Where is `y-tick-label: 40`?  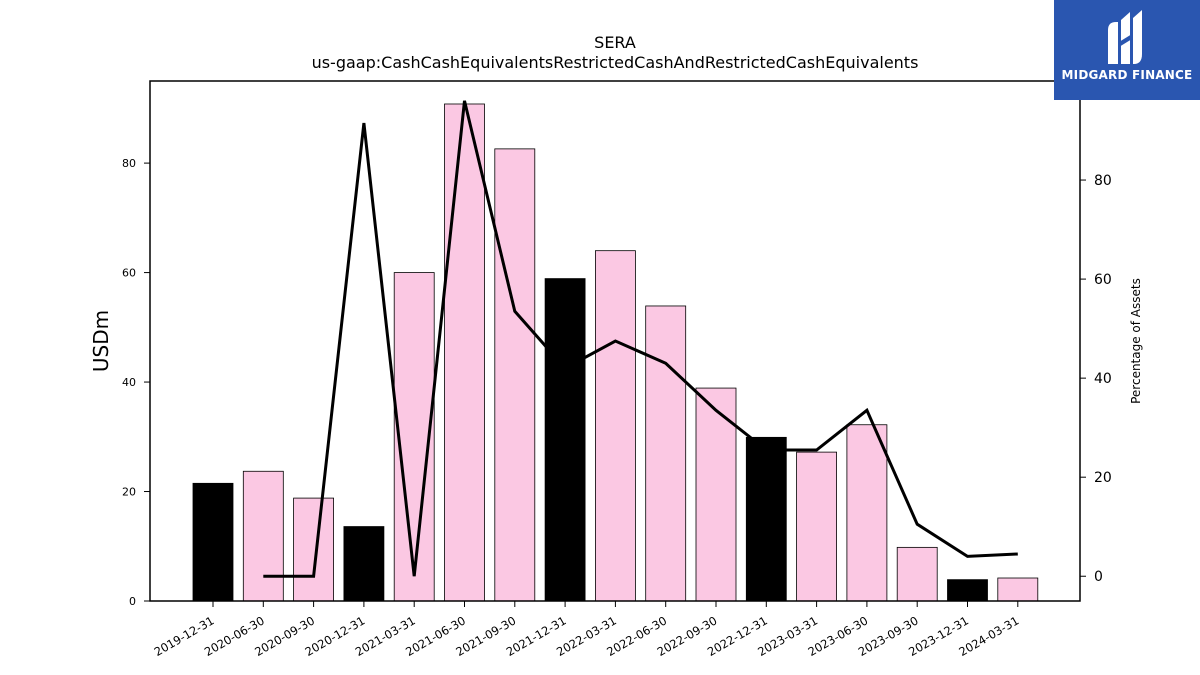
y-tick-label: 40 is located at coordinates (129, 382).